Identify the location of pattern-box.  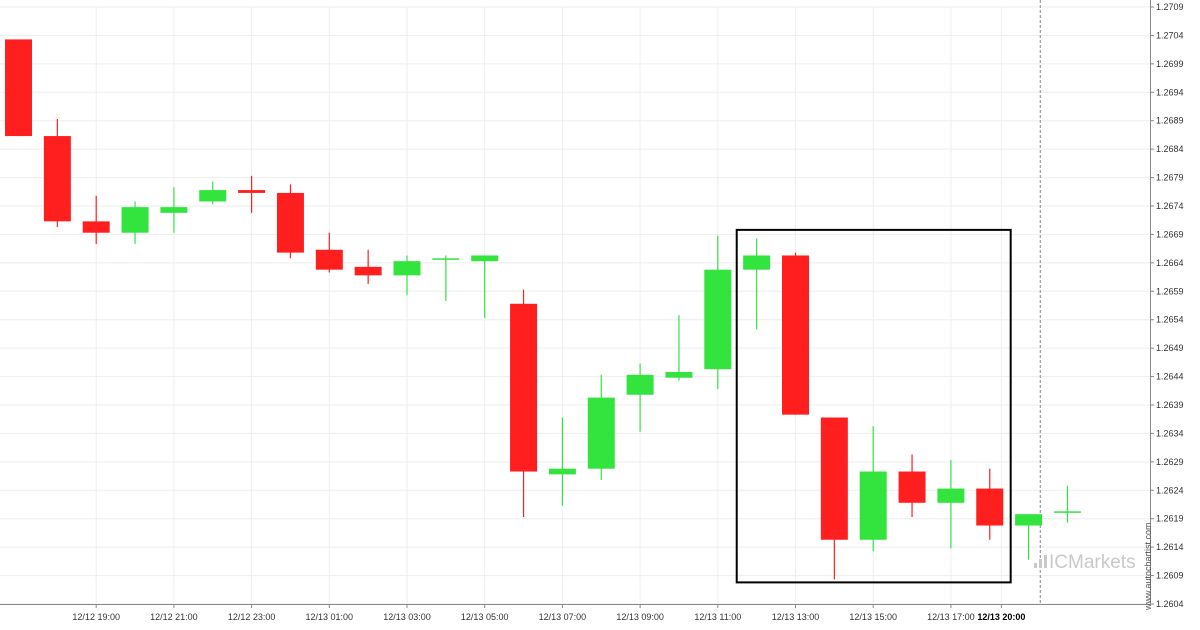
(873, 406).